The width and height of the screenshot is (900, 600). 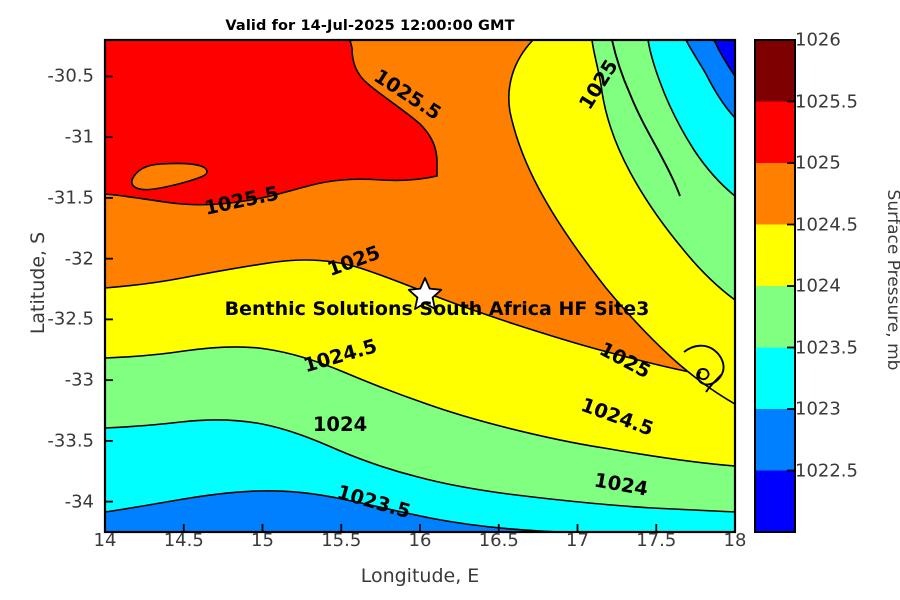 I want to click on colorbar-axis-label: Surface Pressure, mb, so click(x=891, y=280).